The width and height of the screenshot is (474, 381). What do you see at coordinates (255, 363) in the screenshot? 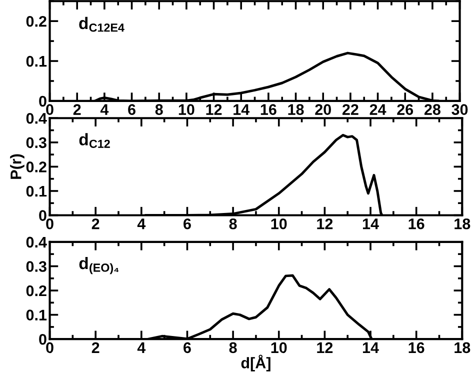
I see `x-axis-title: d[Å]` at bounding box center [255, 363].